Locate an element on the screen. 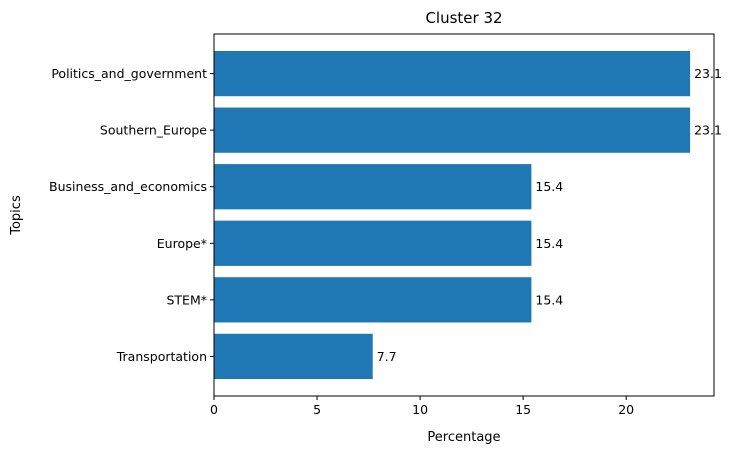 The image size is (731, 455). data-label-2: 15.4 is located at coordinates (549, 186).